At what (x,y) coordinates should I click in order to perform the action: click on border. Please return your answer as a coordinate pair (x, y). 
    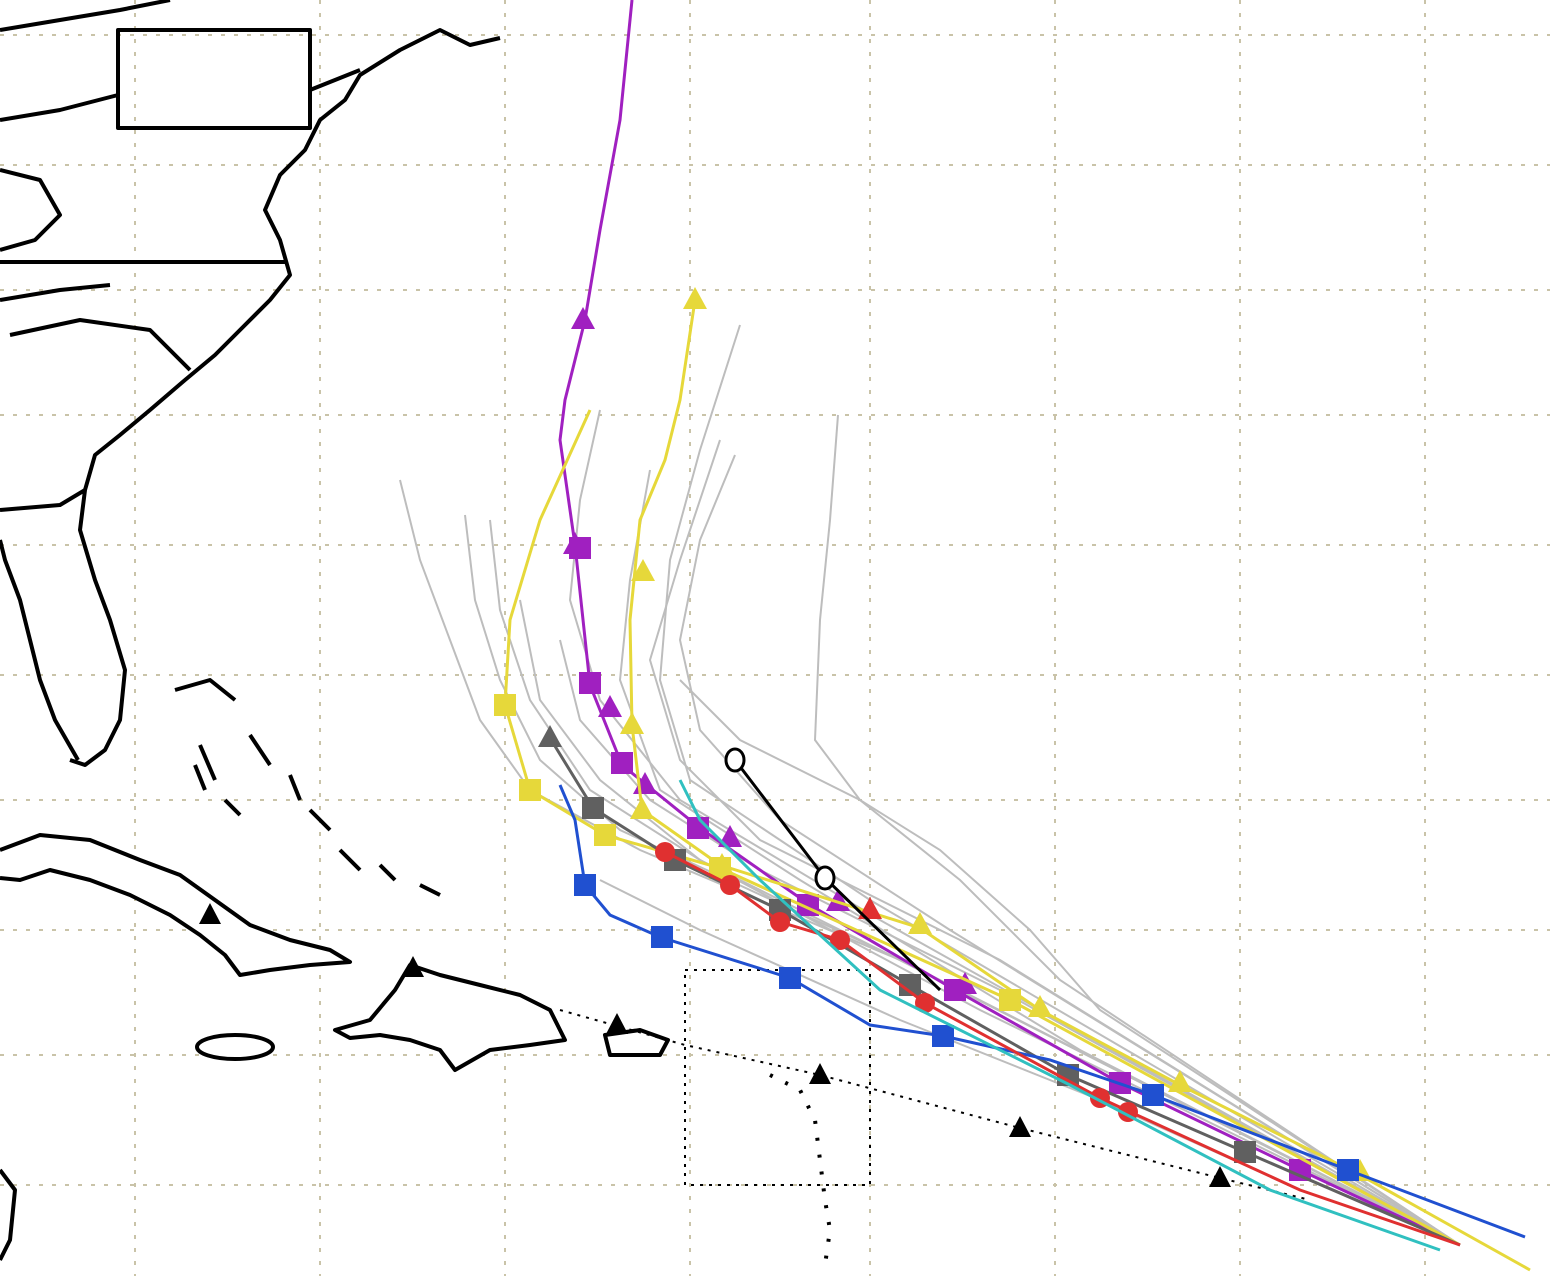
    Looking at the image, I should click on (180, 270).